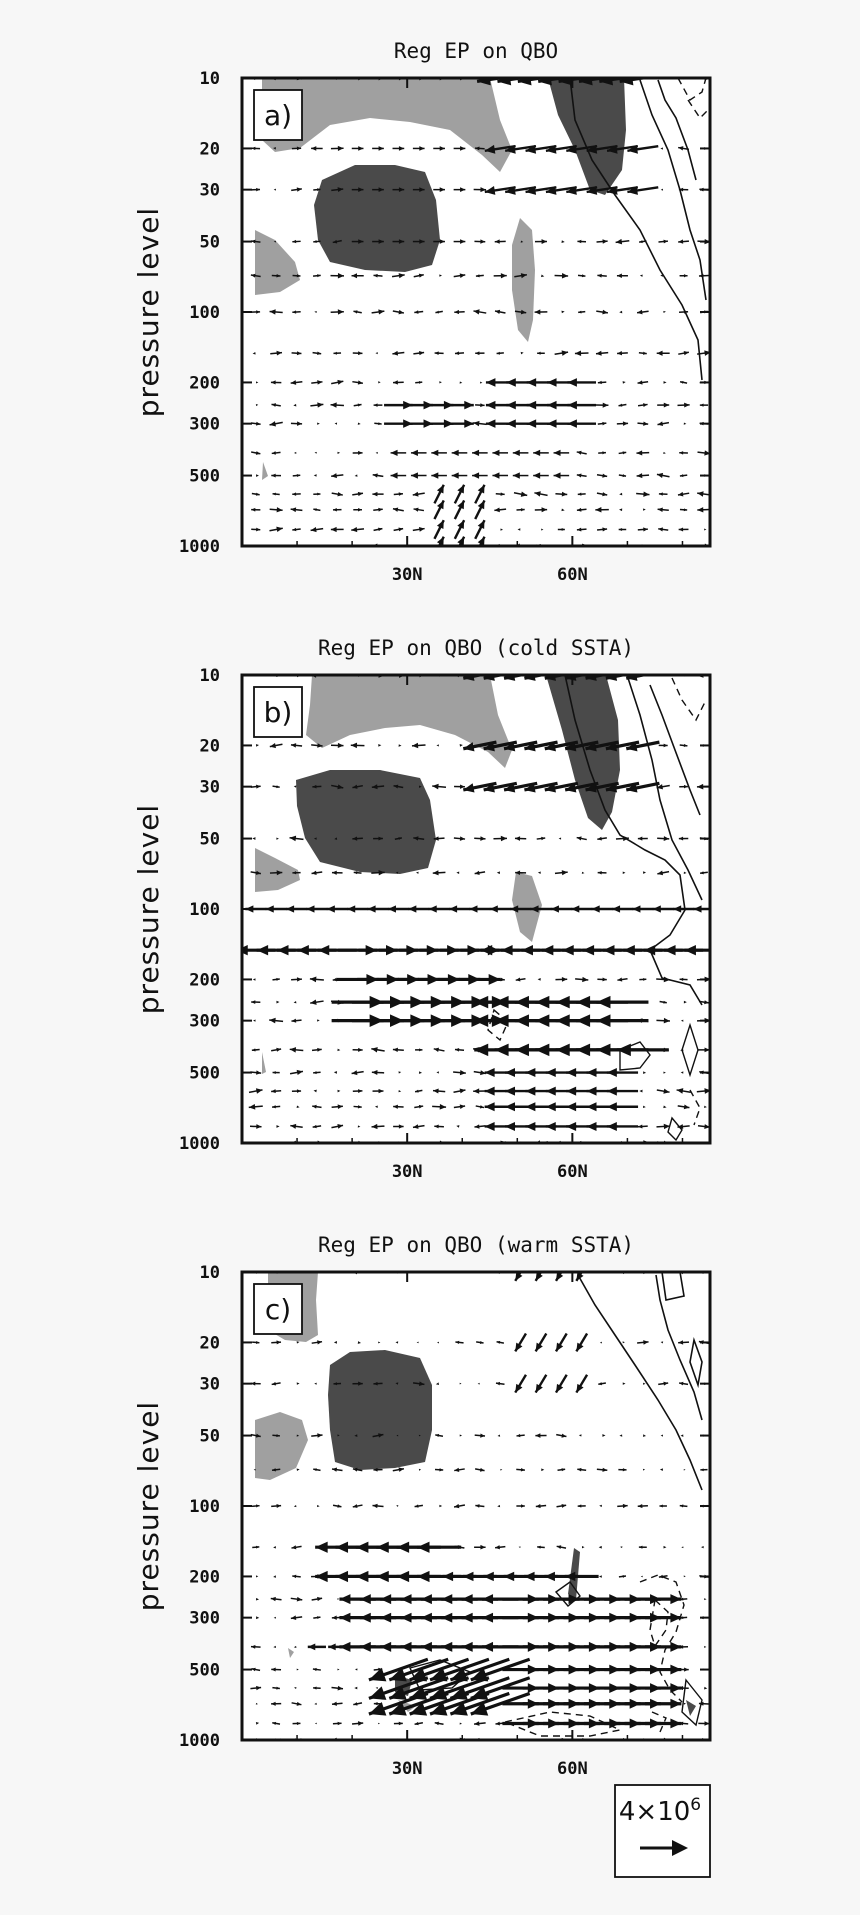 The width and height of the screenshot is (860, 1915). Describe the element at coordinates (662, 1638) in the screenshot. I see `panel-c-contour-negative` at that location.